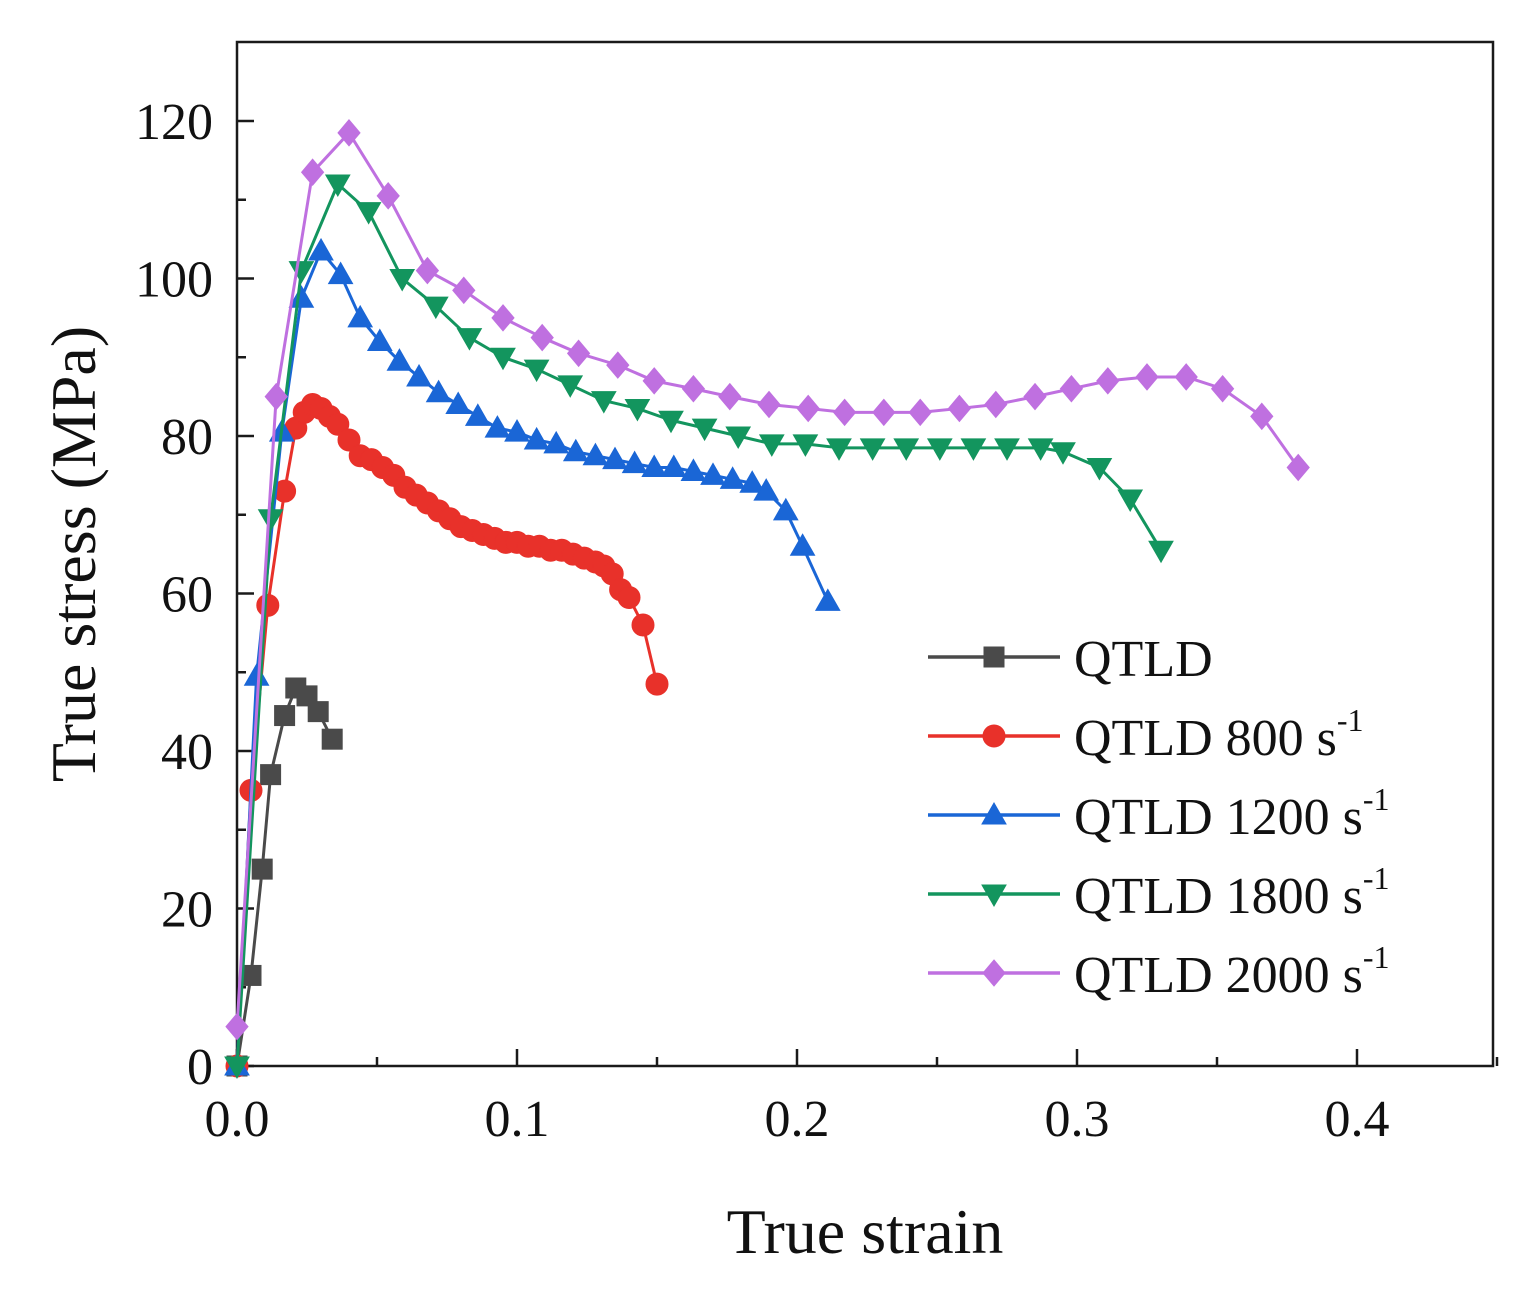  Describe the element at coordinates (1159, 813) in the screenshot. I see `legend-item-qtld-1200-s-1: QTLD 1200 s-1` at that location.